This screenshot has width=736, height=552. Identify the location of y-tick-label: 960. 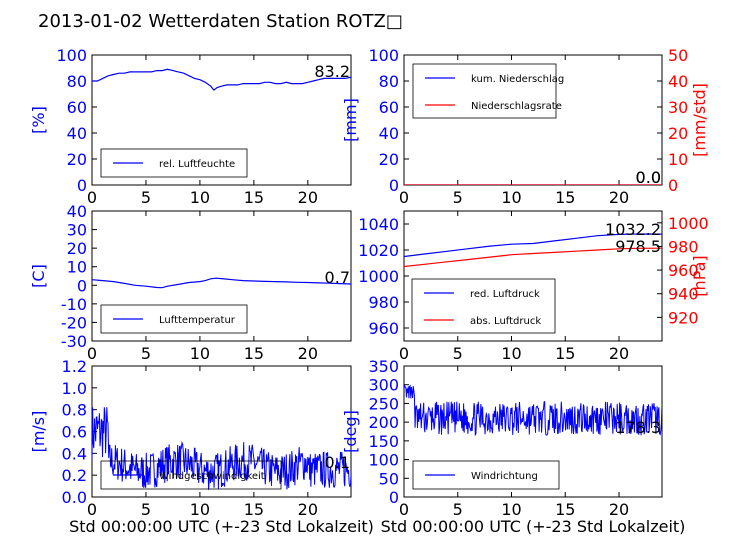
(383, 328).